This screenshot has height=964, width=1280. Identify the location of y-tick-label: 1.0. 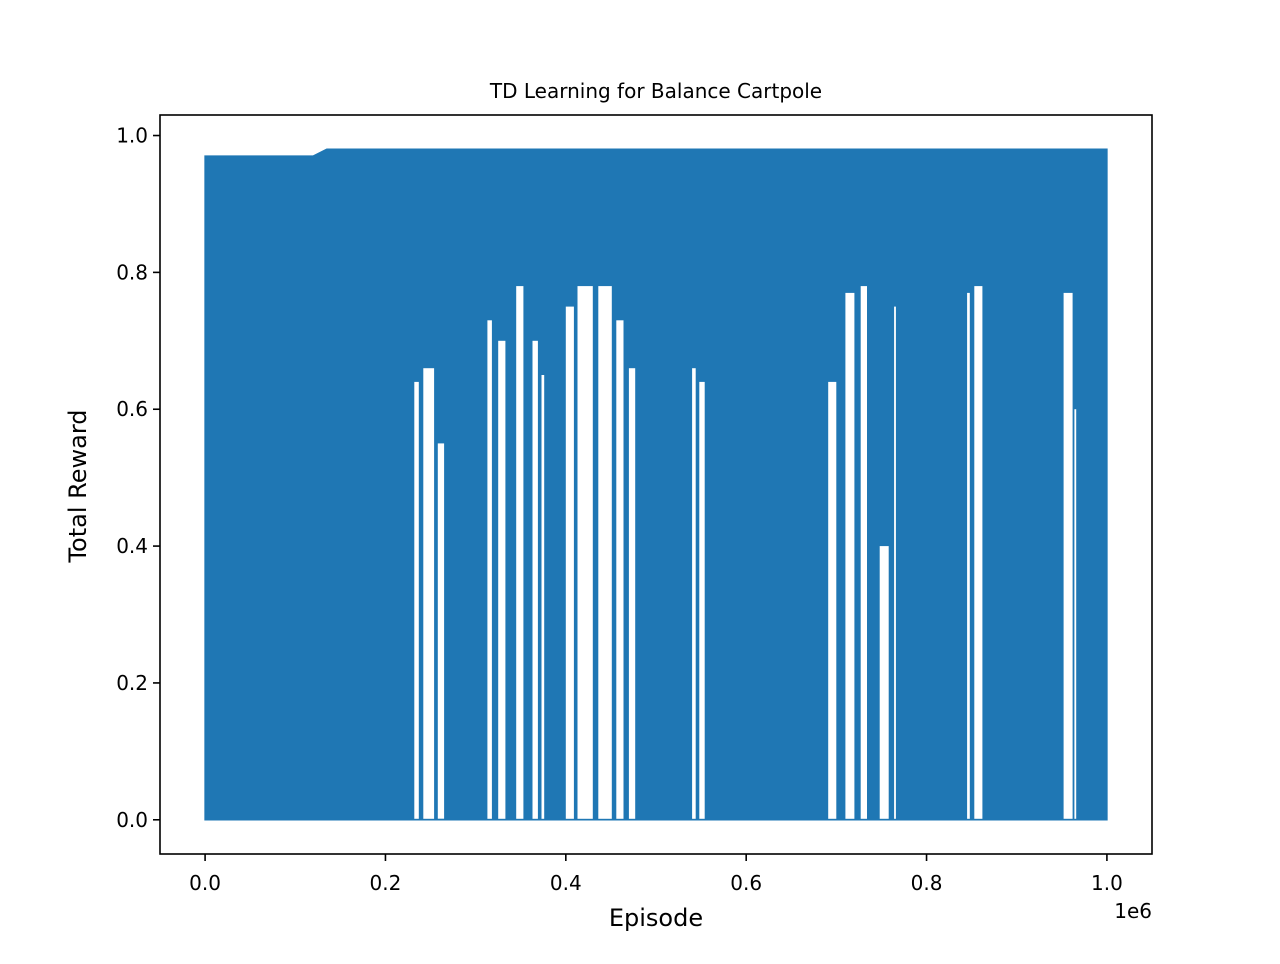
(132, 136).